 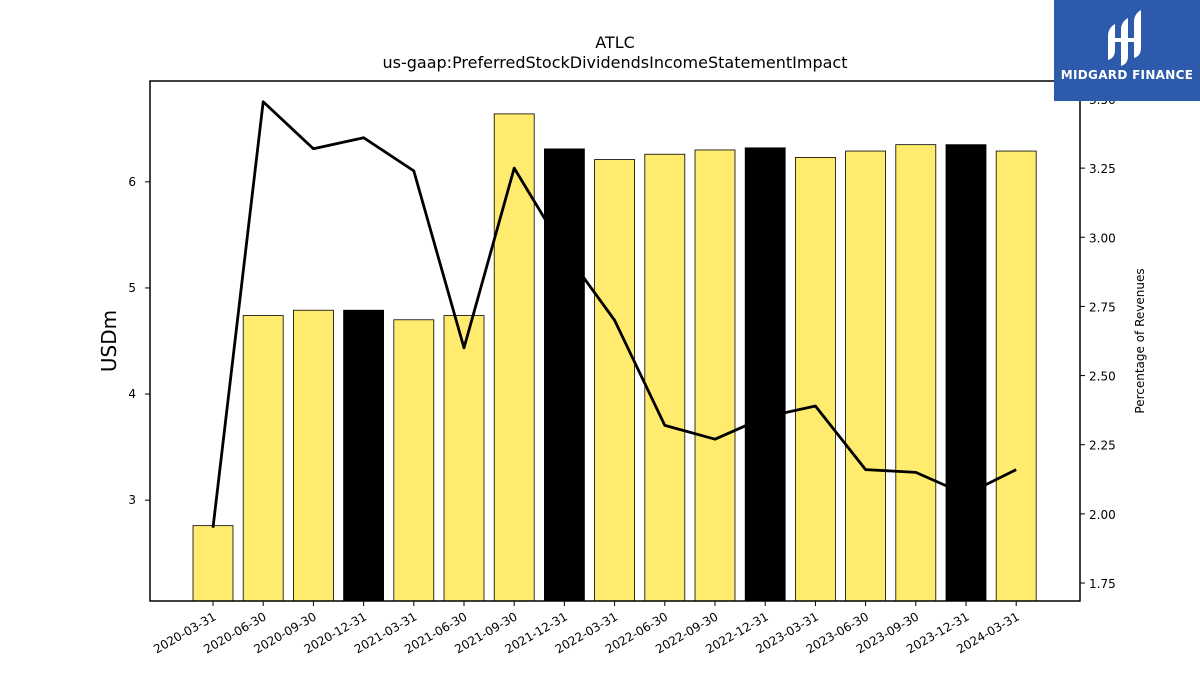 What do you see at coordinates (1140, 340) in the screenshot?
I see `y2-axis-label: Percentage of Revenues` at bounding box center [1140, 340].